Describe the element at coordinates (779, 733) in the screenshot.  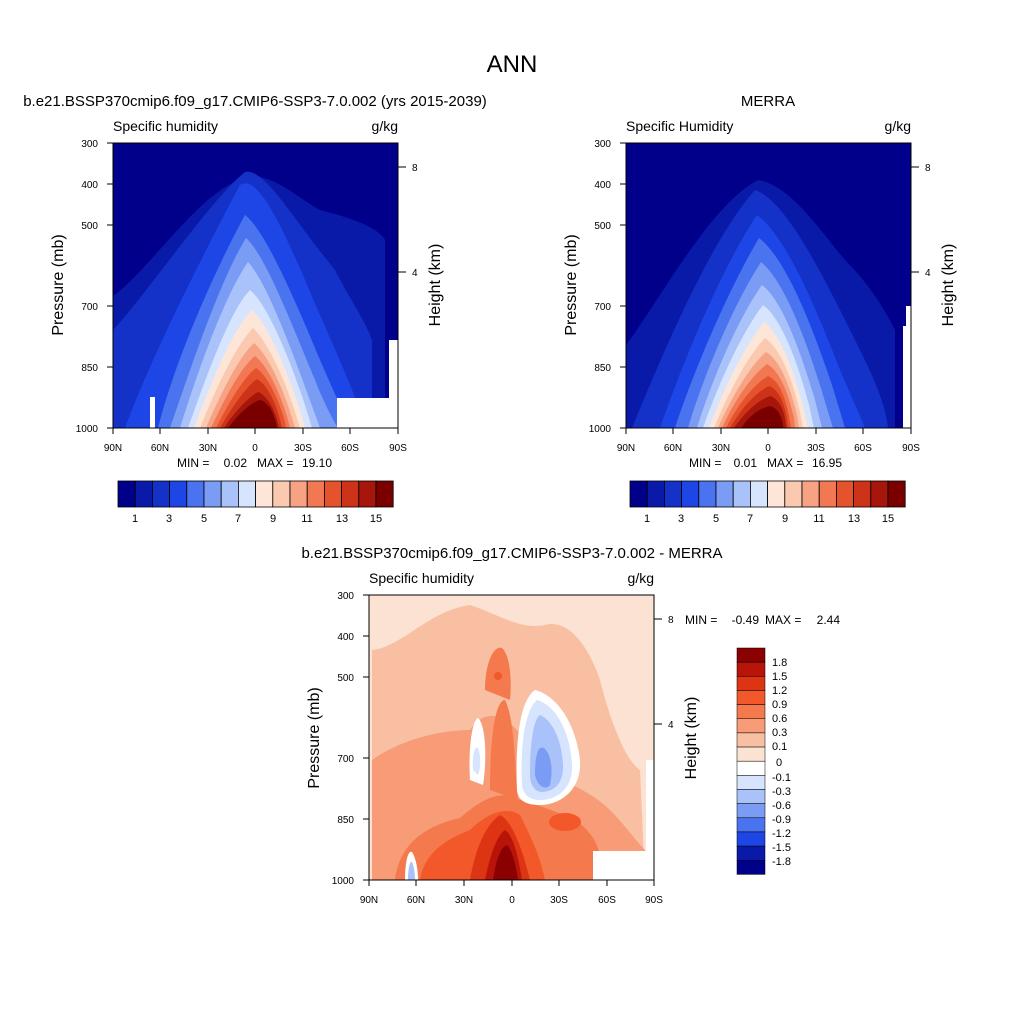
I see `colorbar-label: 0.3` at that location.